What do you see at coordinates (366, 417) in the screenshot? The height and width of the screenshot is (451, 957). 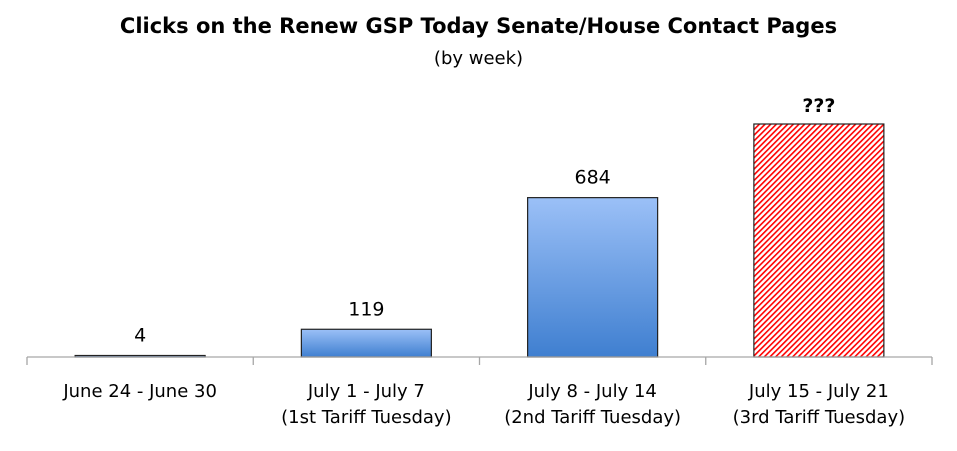 I see `x-tick-label-2-sub: (1st Tariff Tuesday)` at bounding box center [366, 417].